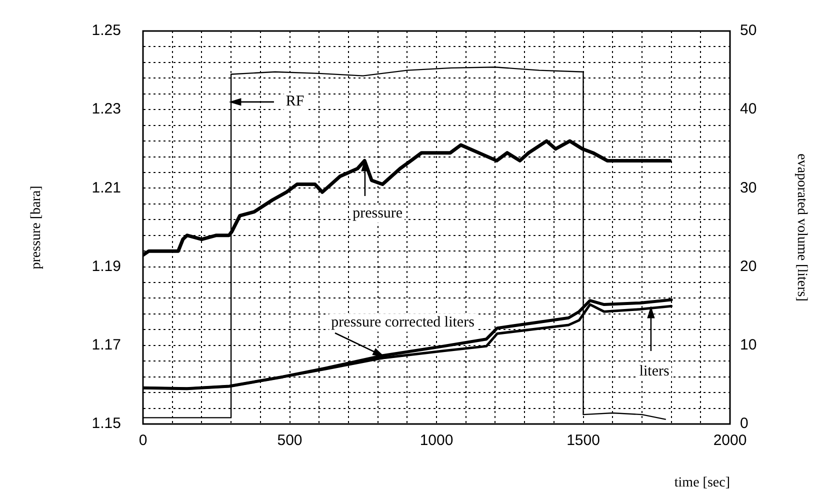 The width and height of the screenshot is (835, 495). I want to click on y-tick-label: 1.21, so click(106, 187).